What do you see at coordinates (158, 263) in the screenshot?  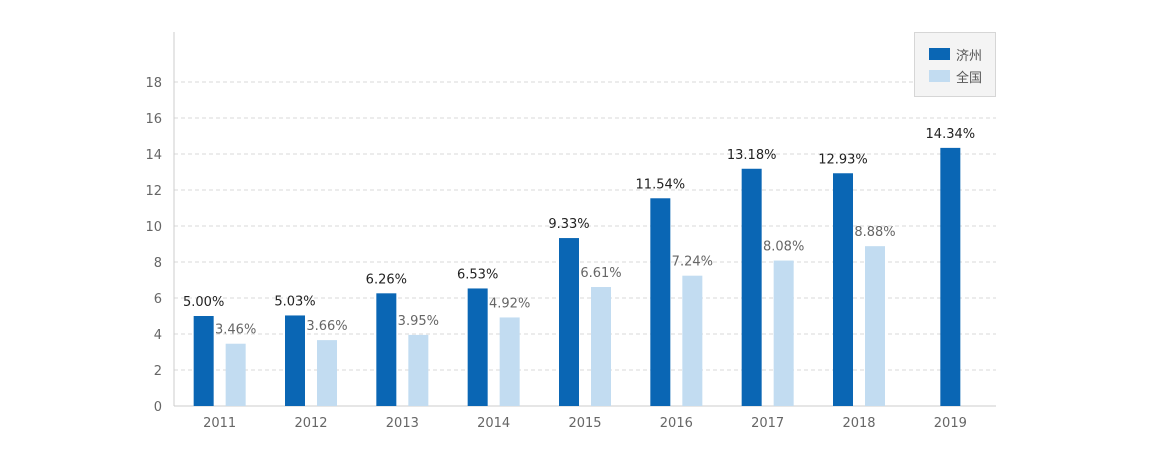 I see `y-tick-label: 8` at bounding box center [158, 263].